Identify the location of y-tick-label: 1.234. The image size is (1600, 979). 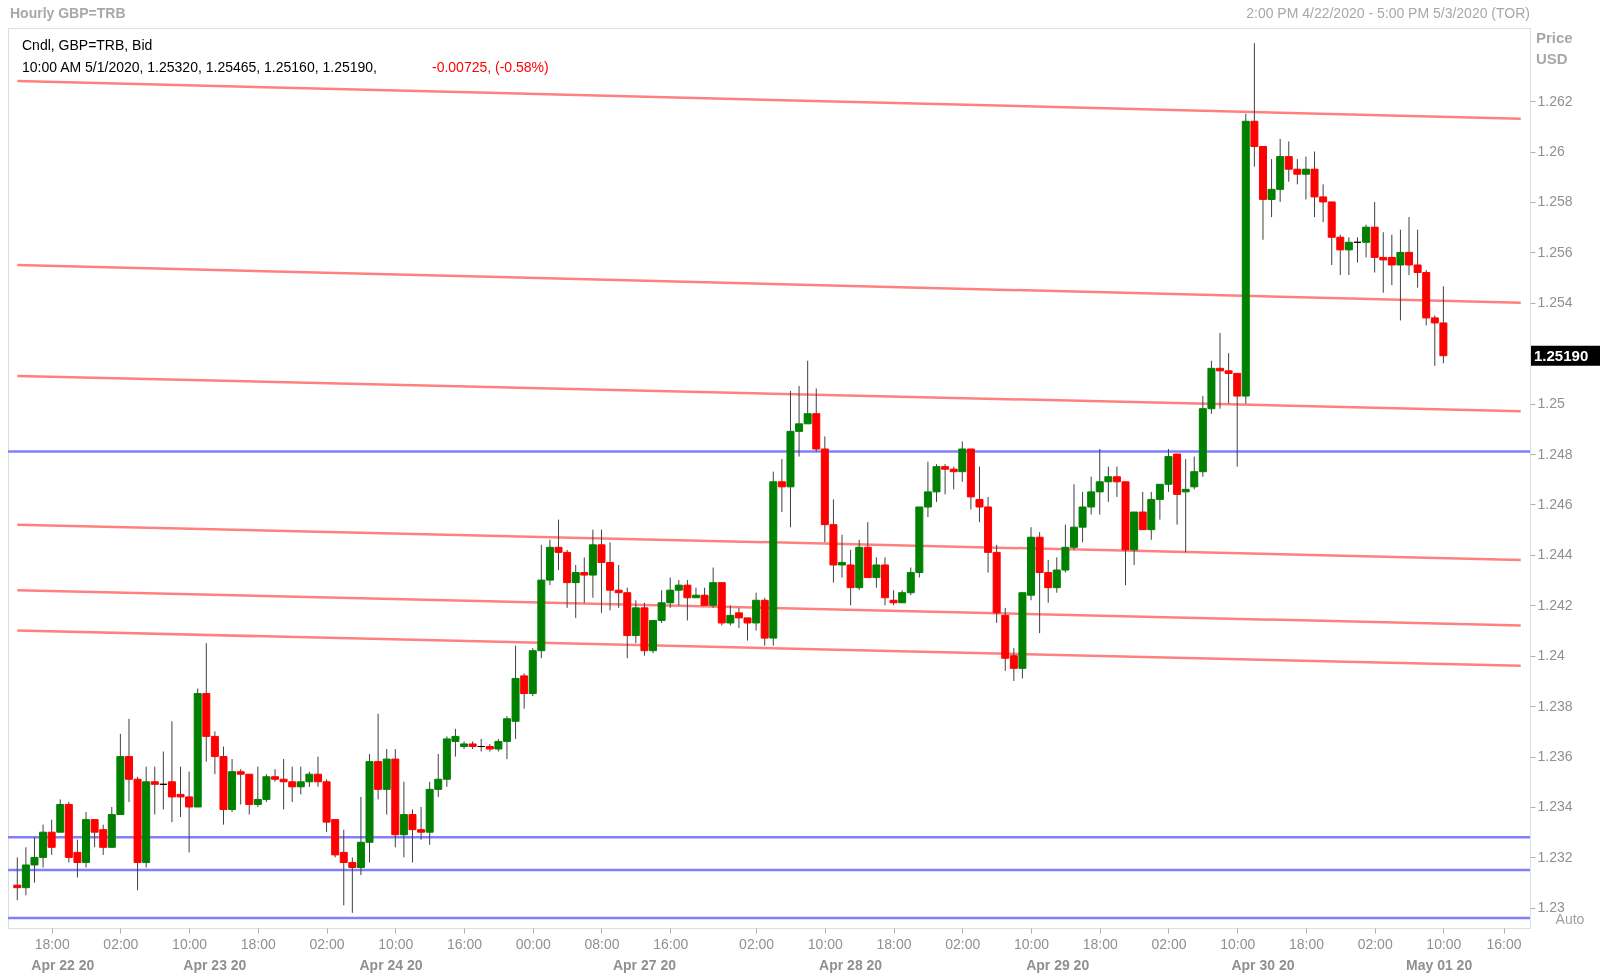
(1555, 806).